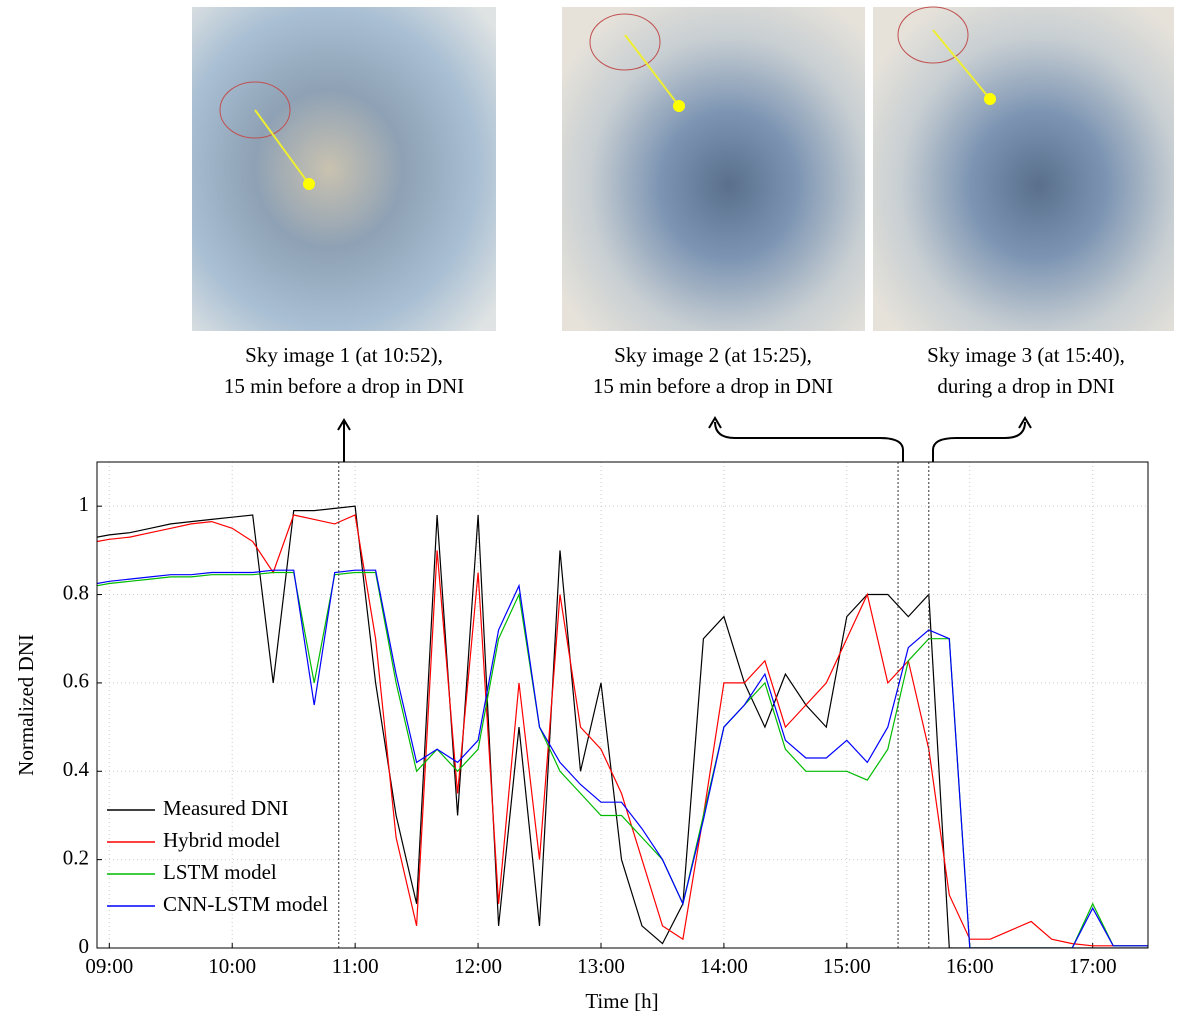 The width and height of the screenshot is (1179, 1030). Describe the element at coordinates (970, 966) in the screenshot. I see `x-tick-label: 16:00` at that location.